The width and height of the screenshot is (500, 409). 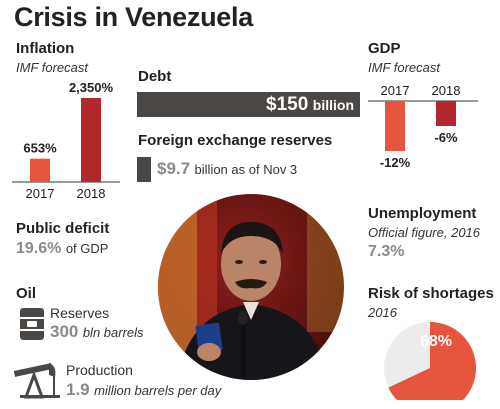 I want to click on gdp-subheading: IMF forecast, so click(x=404, y=67).